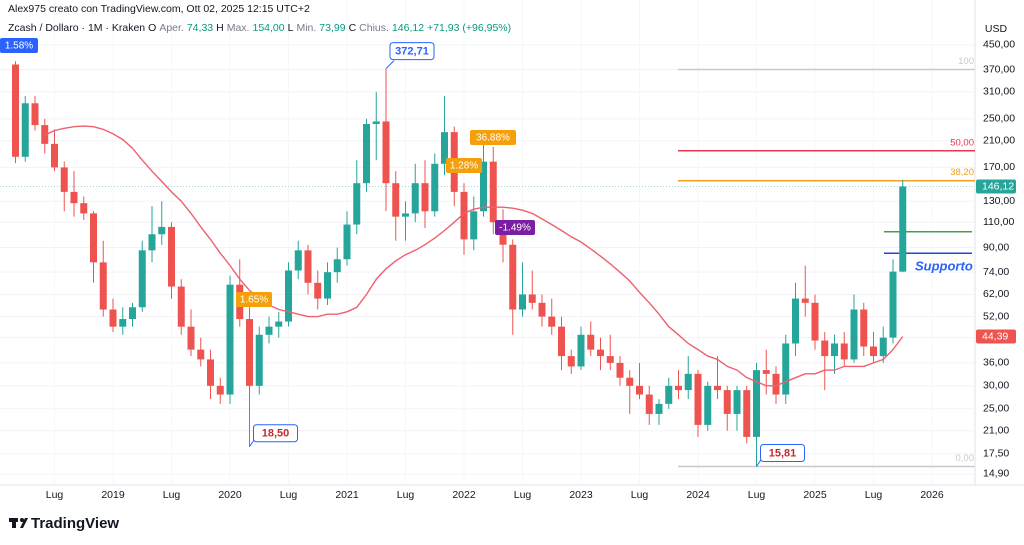 This screenshot has width=1024, height=545. What do you see at coordinates (152, 28) in the screenshot?
I see `legend-key: O` at bounding box center [152, 28].